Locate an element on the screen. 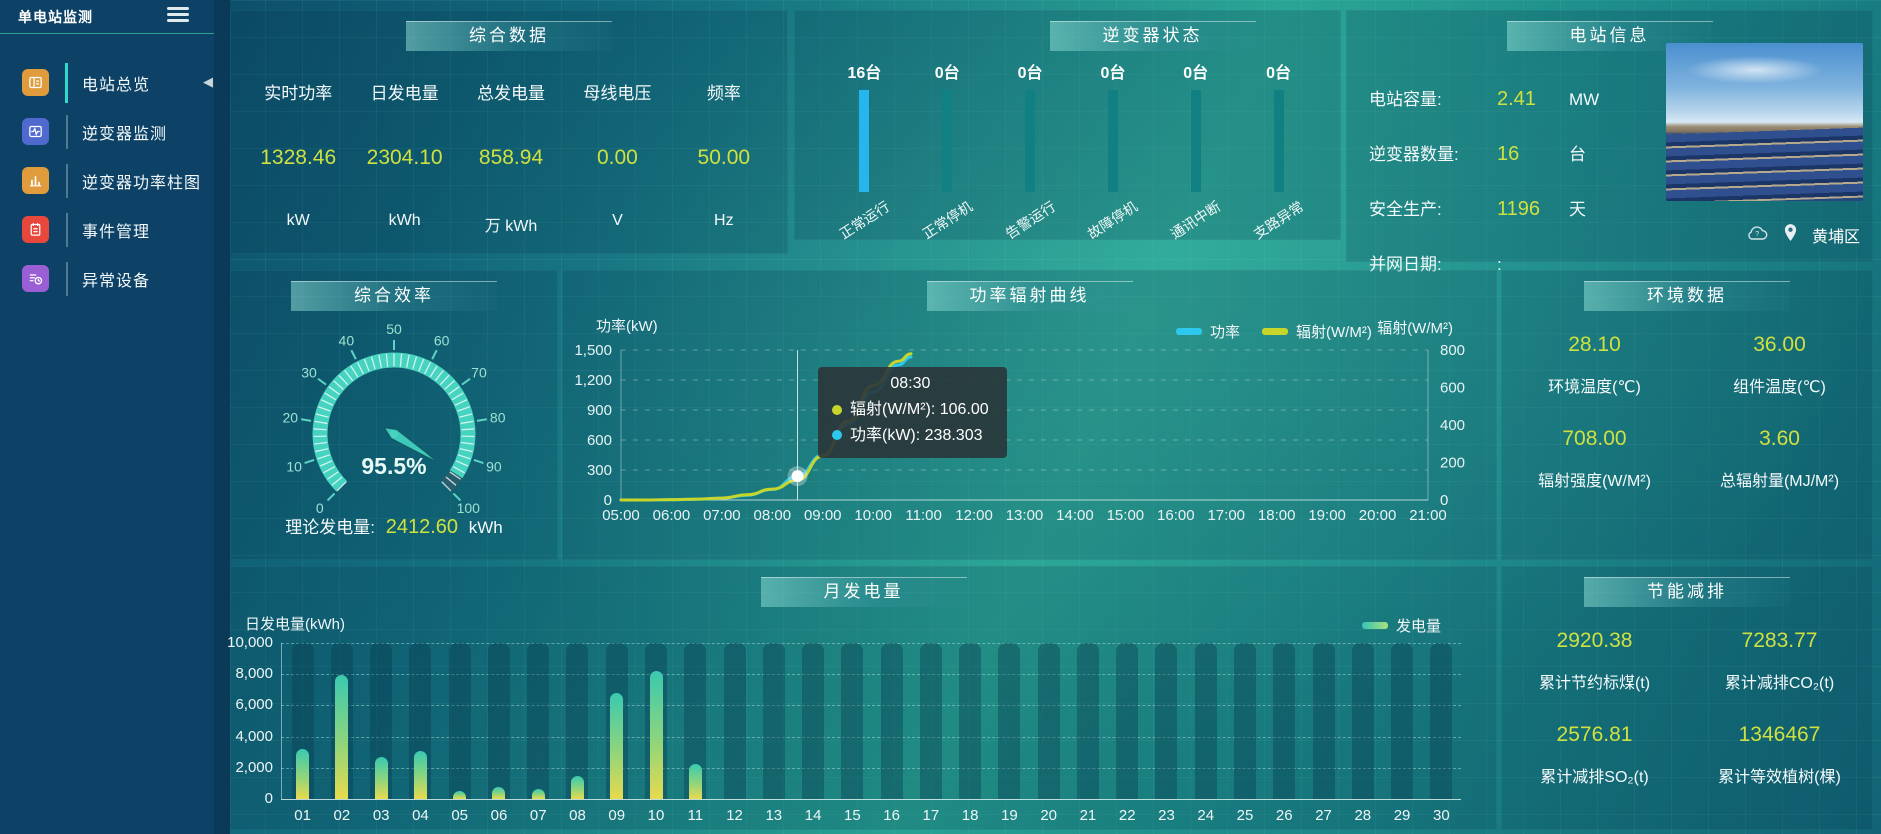 This screenshot has height=834, width=1881. svg-text: 05:00 is located at coordinates (621, 515).